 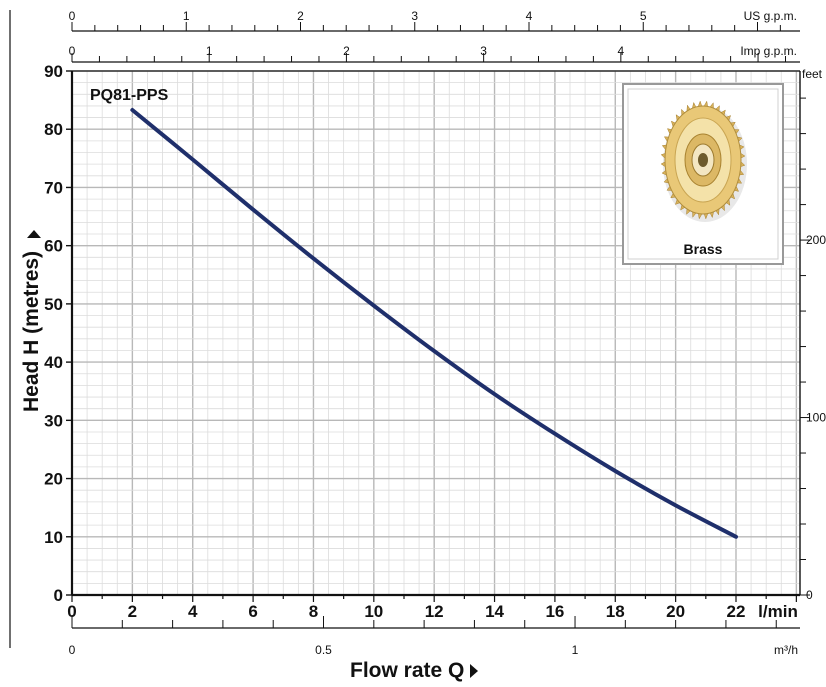 I want to click on brass-impeller-image, so click(x=703, y=161).